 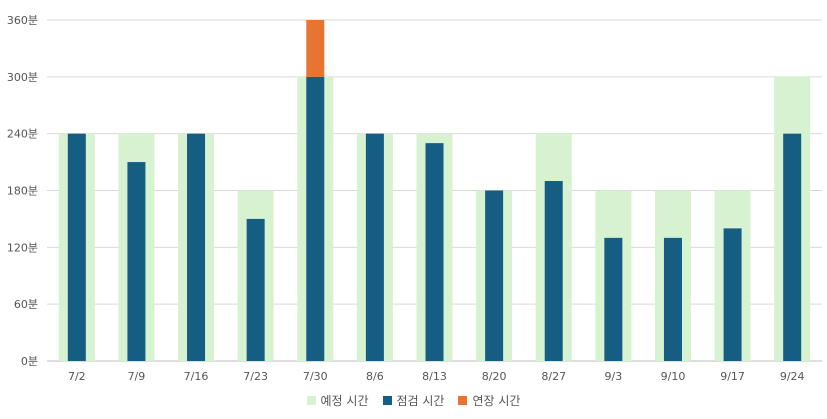 What do you see at coordinates (22, 77) in the screenshot?
I see `y-tick-label: 300분` at bounding box center [22, 77].